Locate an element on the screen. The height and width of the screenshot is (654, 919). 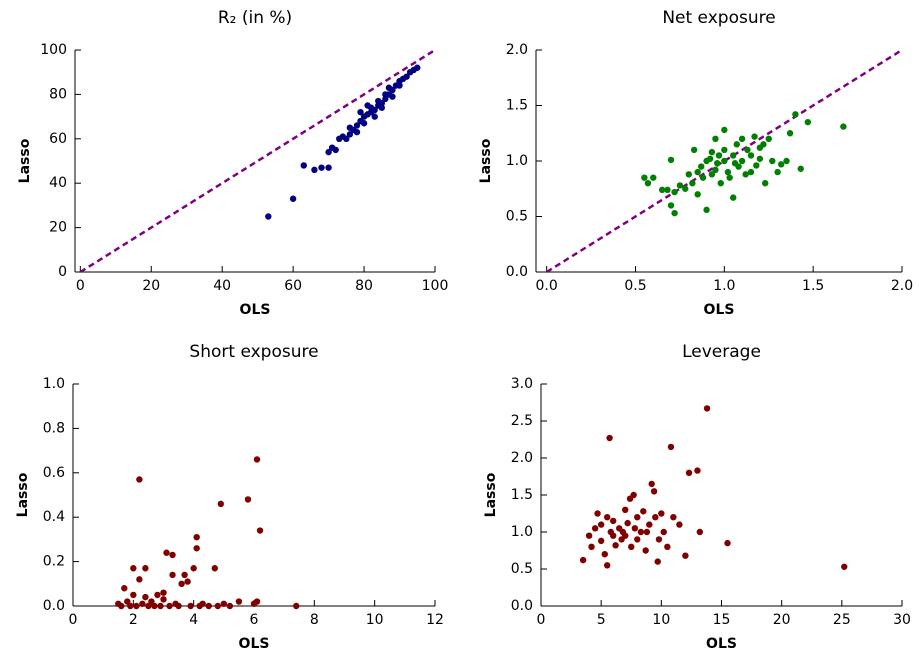
x-tick-label: 40 is located at coordinates (222, 286).